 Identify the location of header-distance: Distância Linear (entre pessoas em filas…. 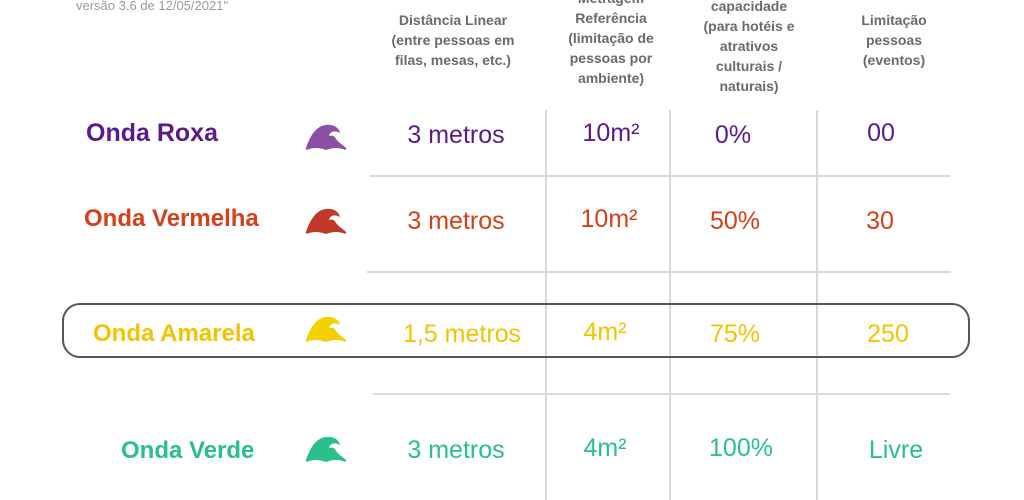
(453, 40).